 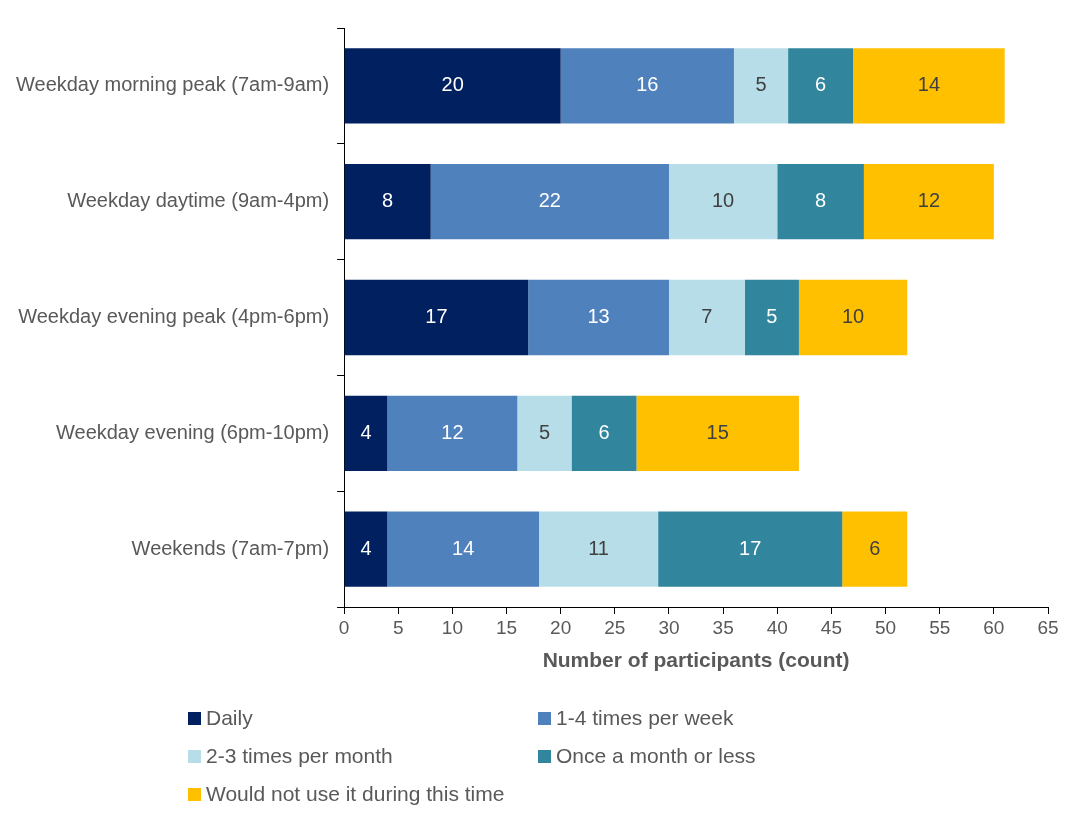 What do you see at coordinates (561, 627) in the screenshot?
I see `x-tick-label: 20` at bounding box center [561, 627].